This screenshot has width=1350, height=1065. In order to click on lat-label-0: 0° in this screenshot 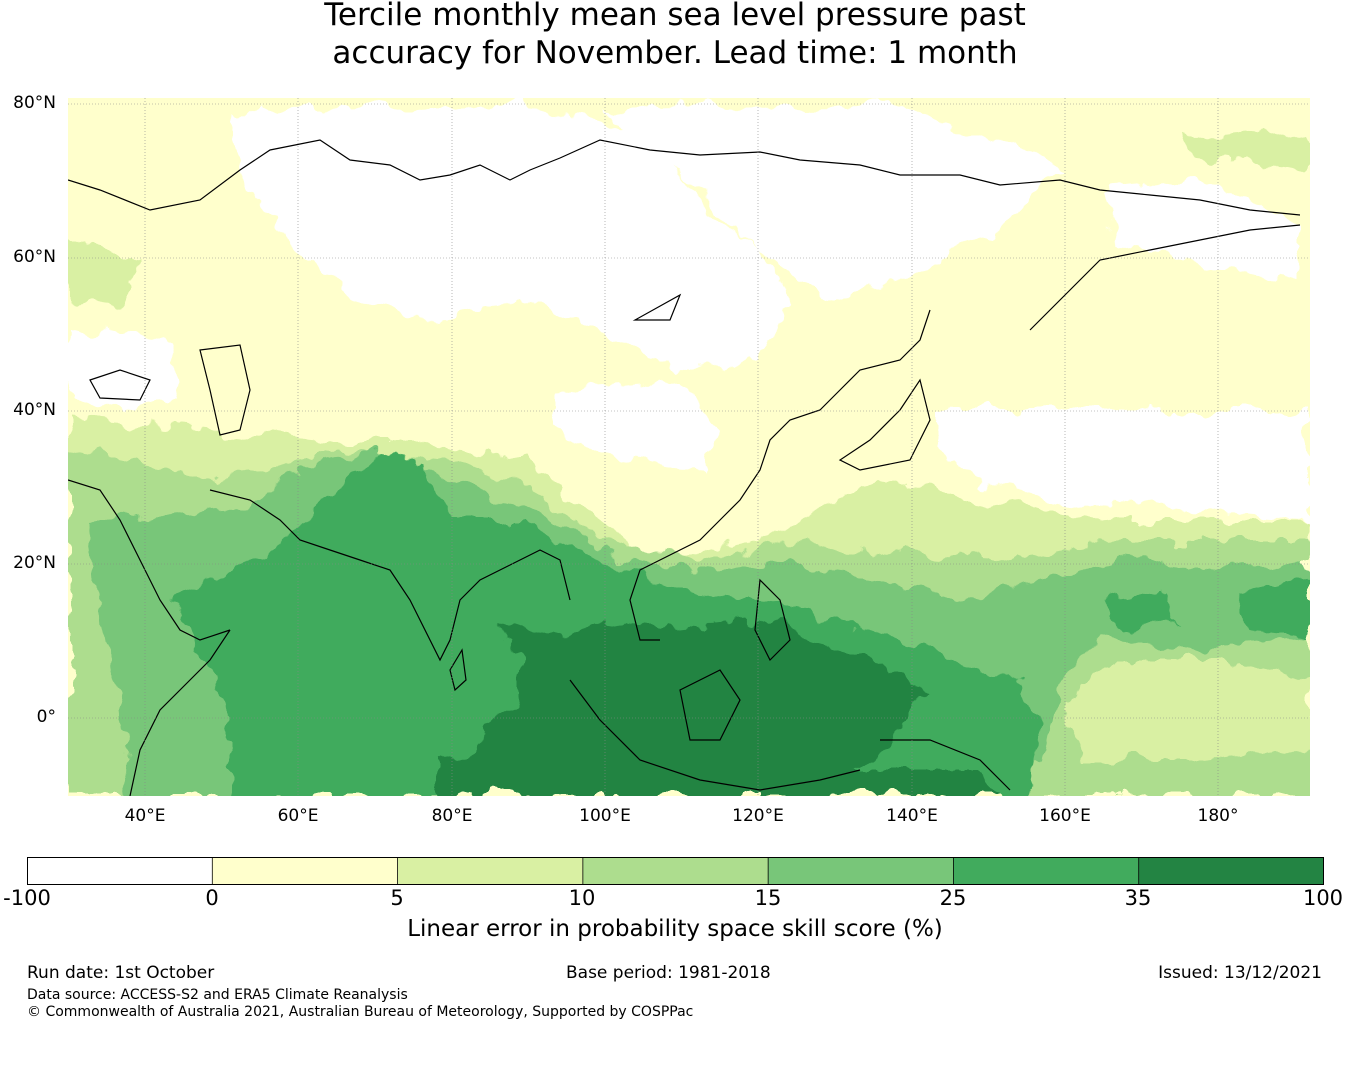, I will do `click(46, 717)`.